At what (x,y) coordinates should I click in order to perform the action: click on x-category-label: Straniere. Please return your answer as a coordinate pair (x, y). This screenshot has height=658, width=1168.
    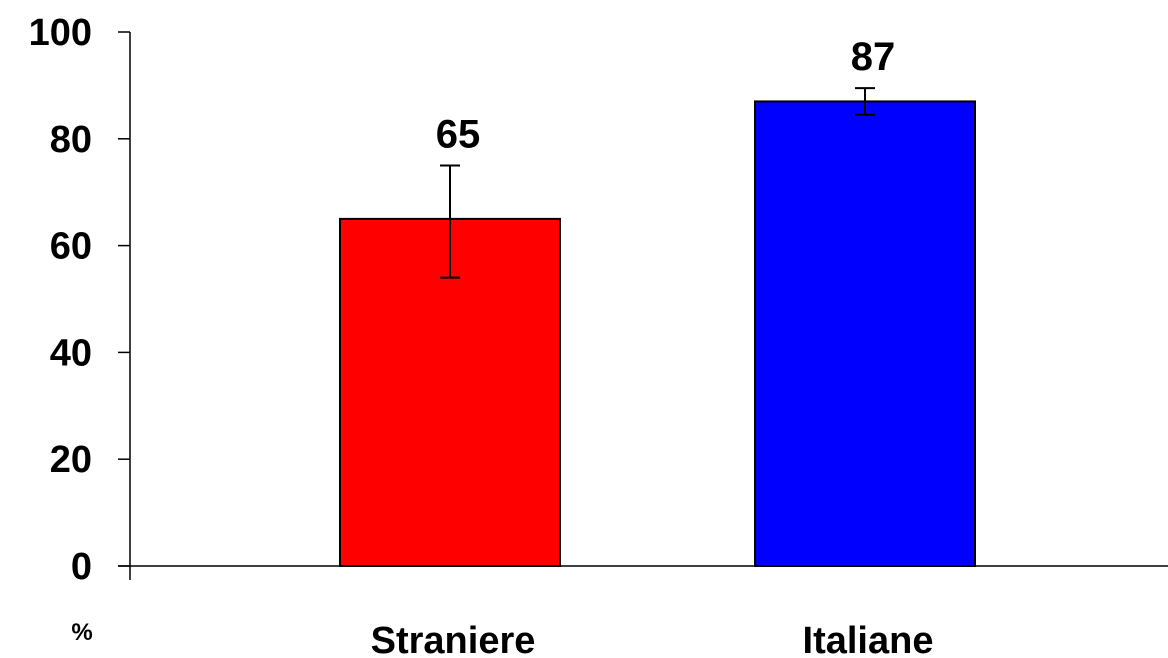
    Looking at the image, I should click on (453, 639).